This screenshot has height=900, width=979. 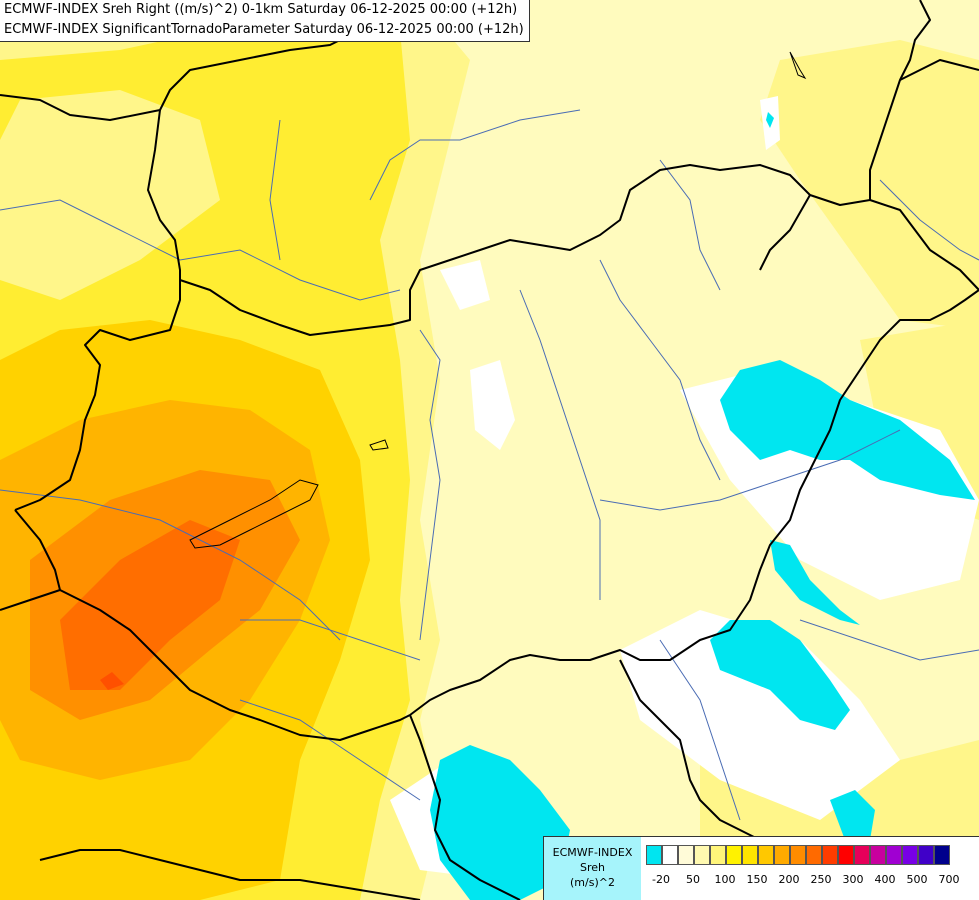 I want to click on legend-title-line-2: Sreh, so click(x=592, y=867).